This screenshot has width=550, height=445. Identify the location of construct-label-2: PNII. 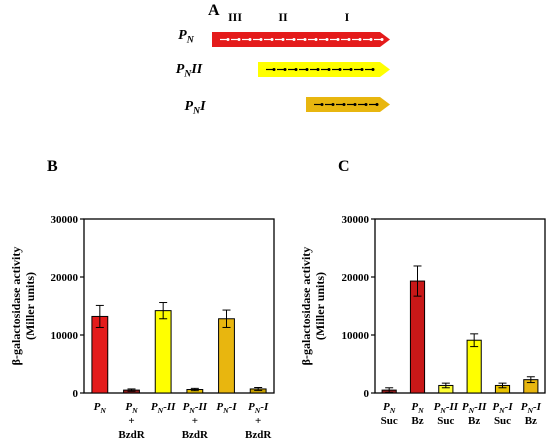
(189, 71).